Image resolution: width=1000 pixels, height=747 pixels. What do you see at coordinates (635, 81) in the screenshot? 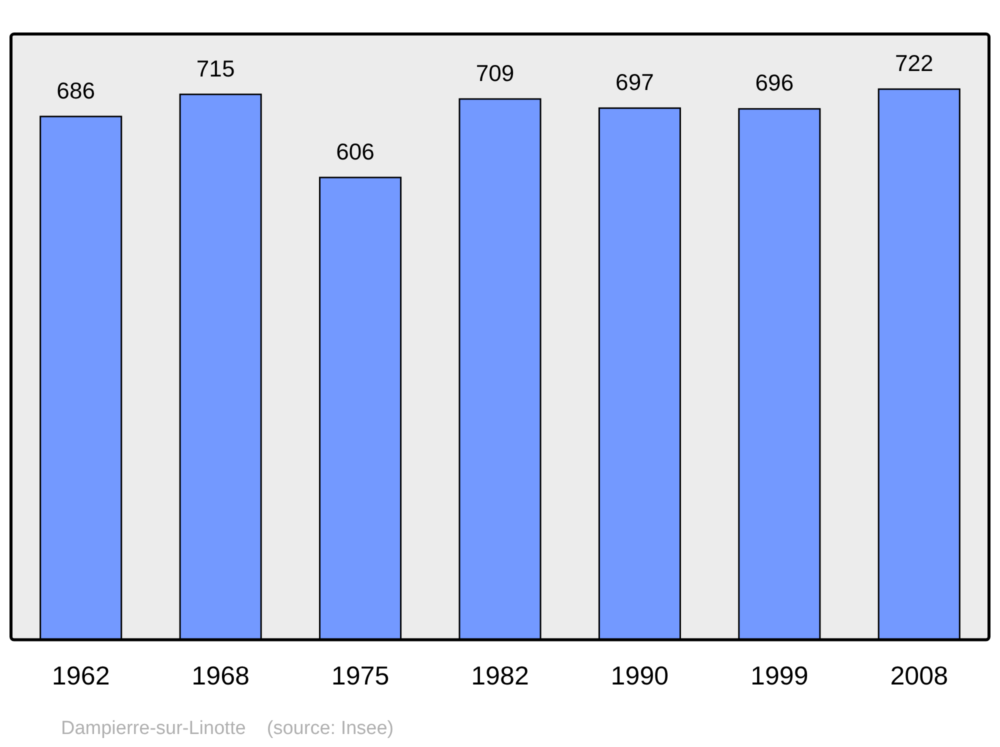
I see `data-label: 697` at bounding box center [635, 81].